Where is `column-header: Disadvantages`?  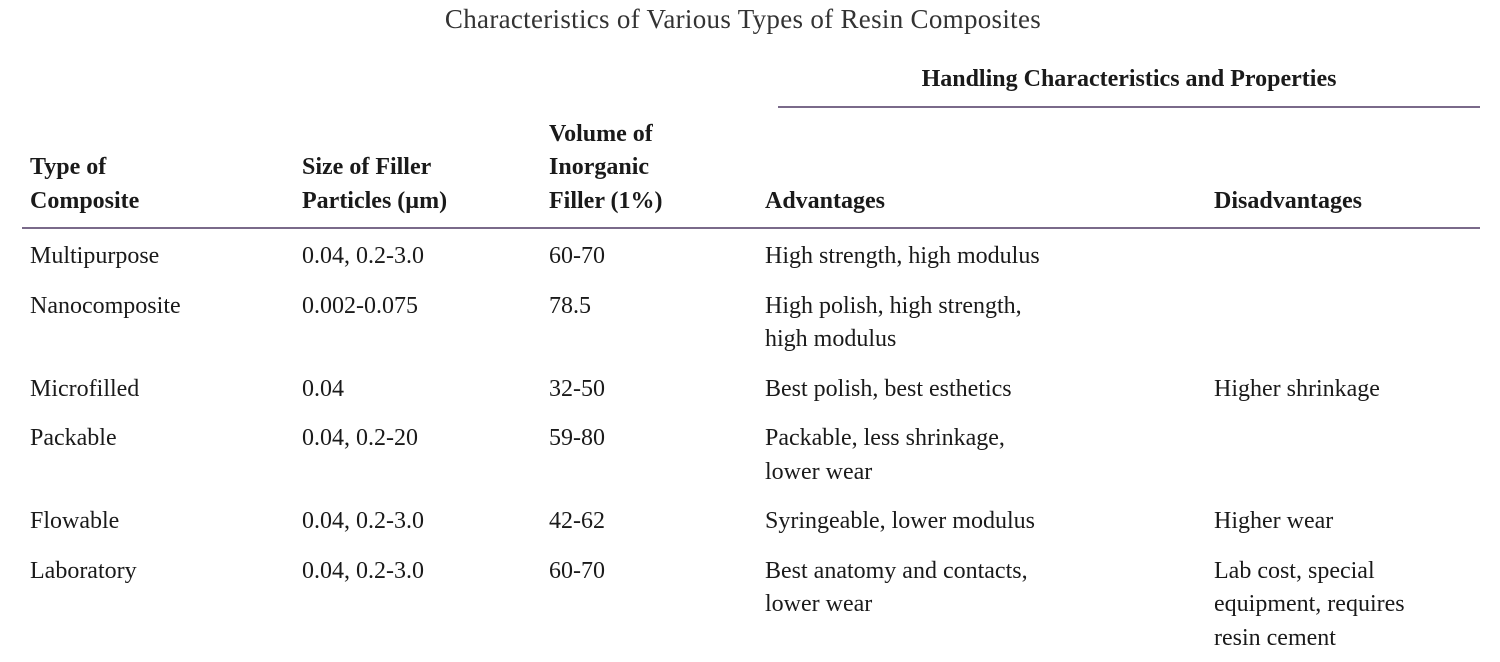 column-header: Disadvantages is located at coordinates (1288, 202).